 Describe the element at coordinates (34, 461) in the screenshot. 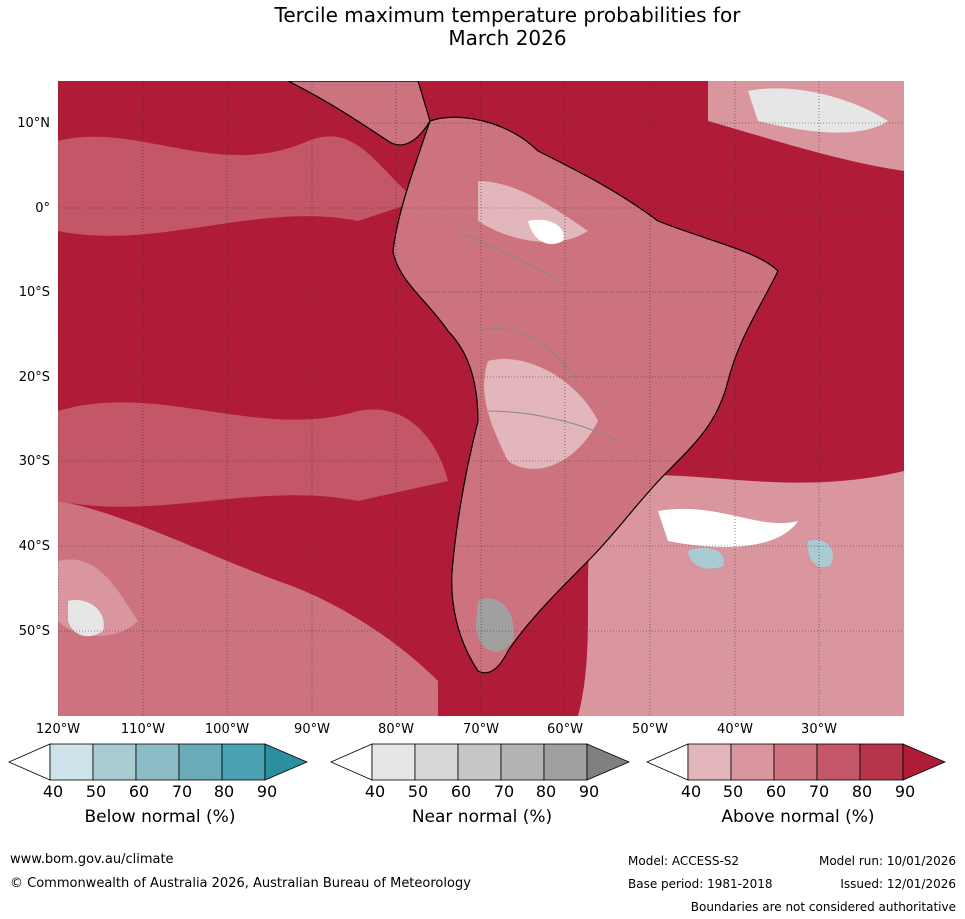

I see `lat-label-30s: 30°S` at that location.